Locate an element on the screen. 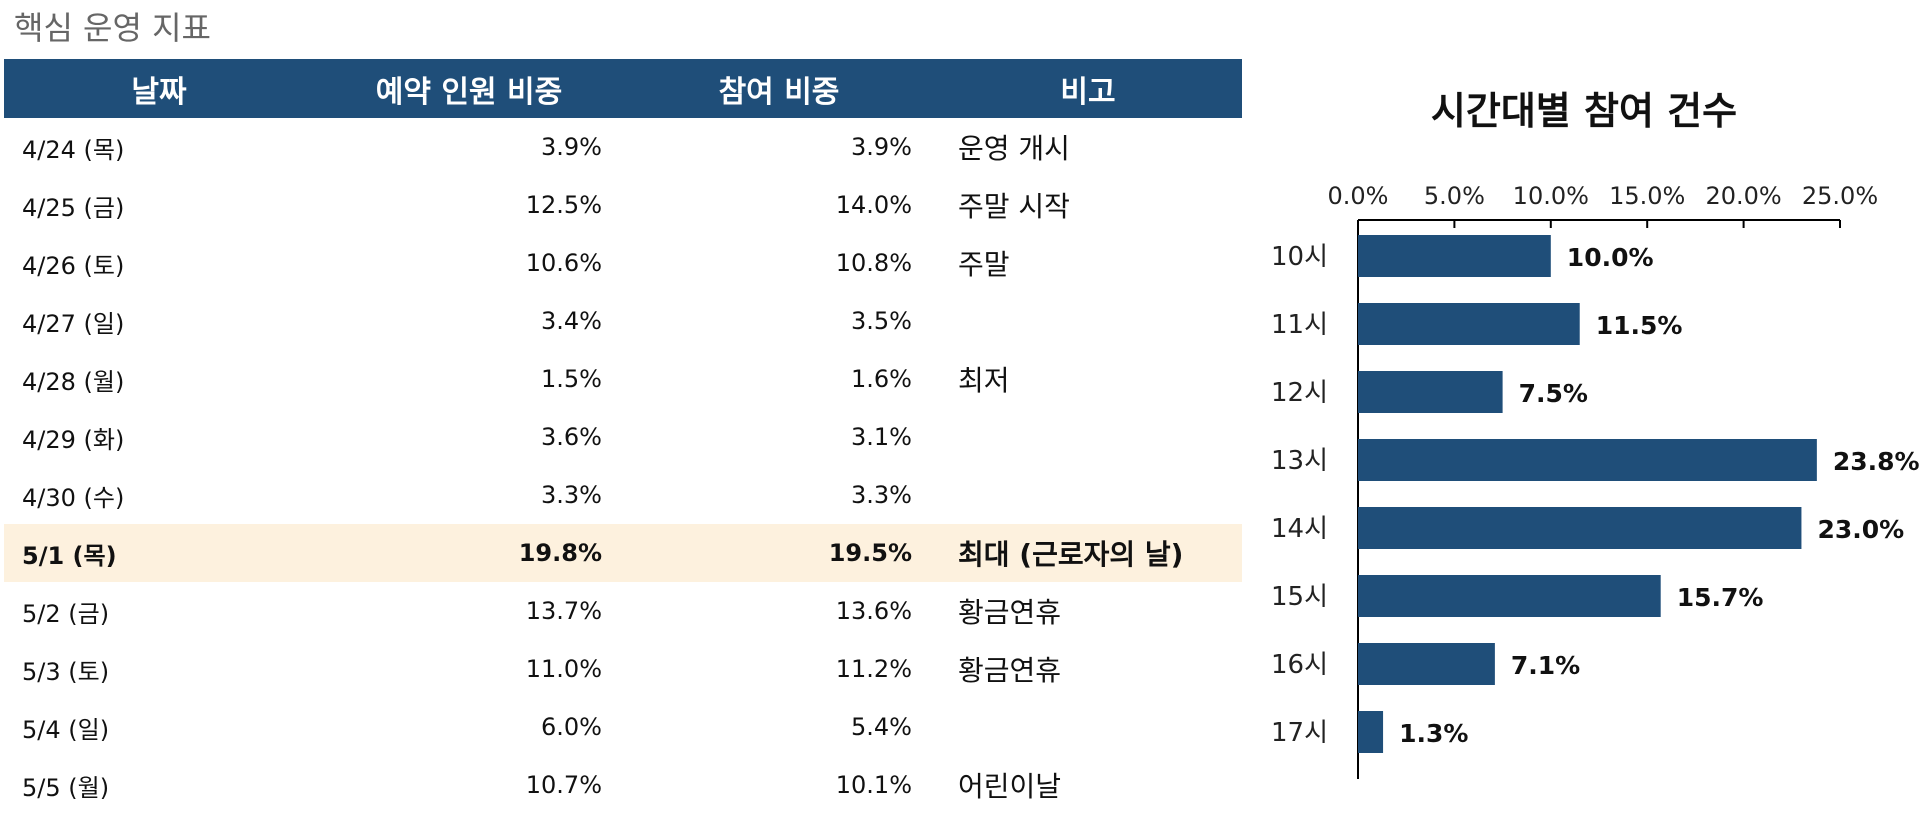 The width and height of the screenshot is (1920, 828). table-row: 5/2 (금) 13.7% 13.6% 황금연휴 is located at coordinates (623, 611).